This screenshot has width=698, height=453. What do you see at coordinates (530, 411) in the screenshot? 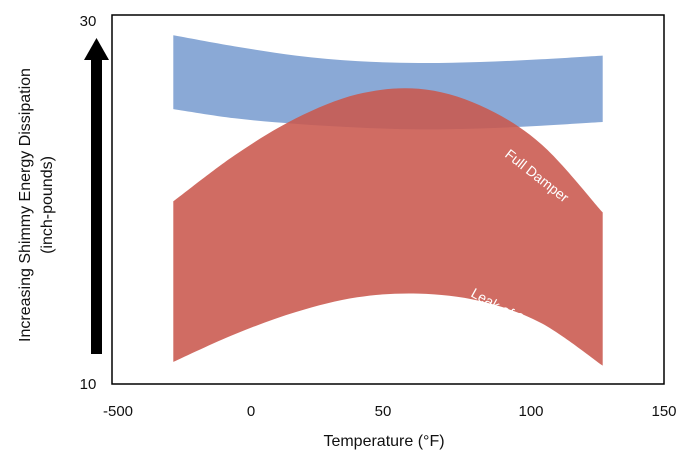
I see `x-tick-label: 100` at bounding box center [530, 411].